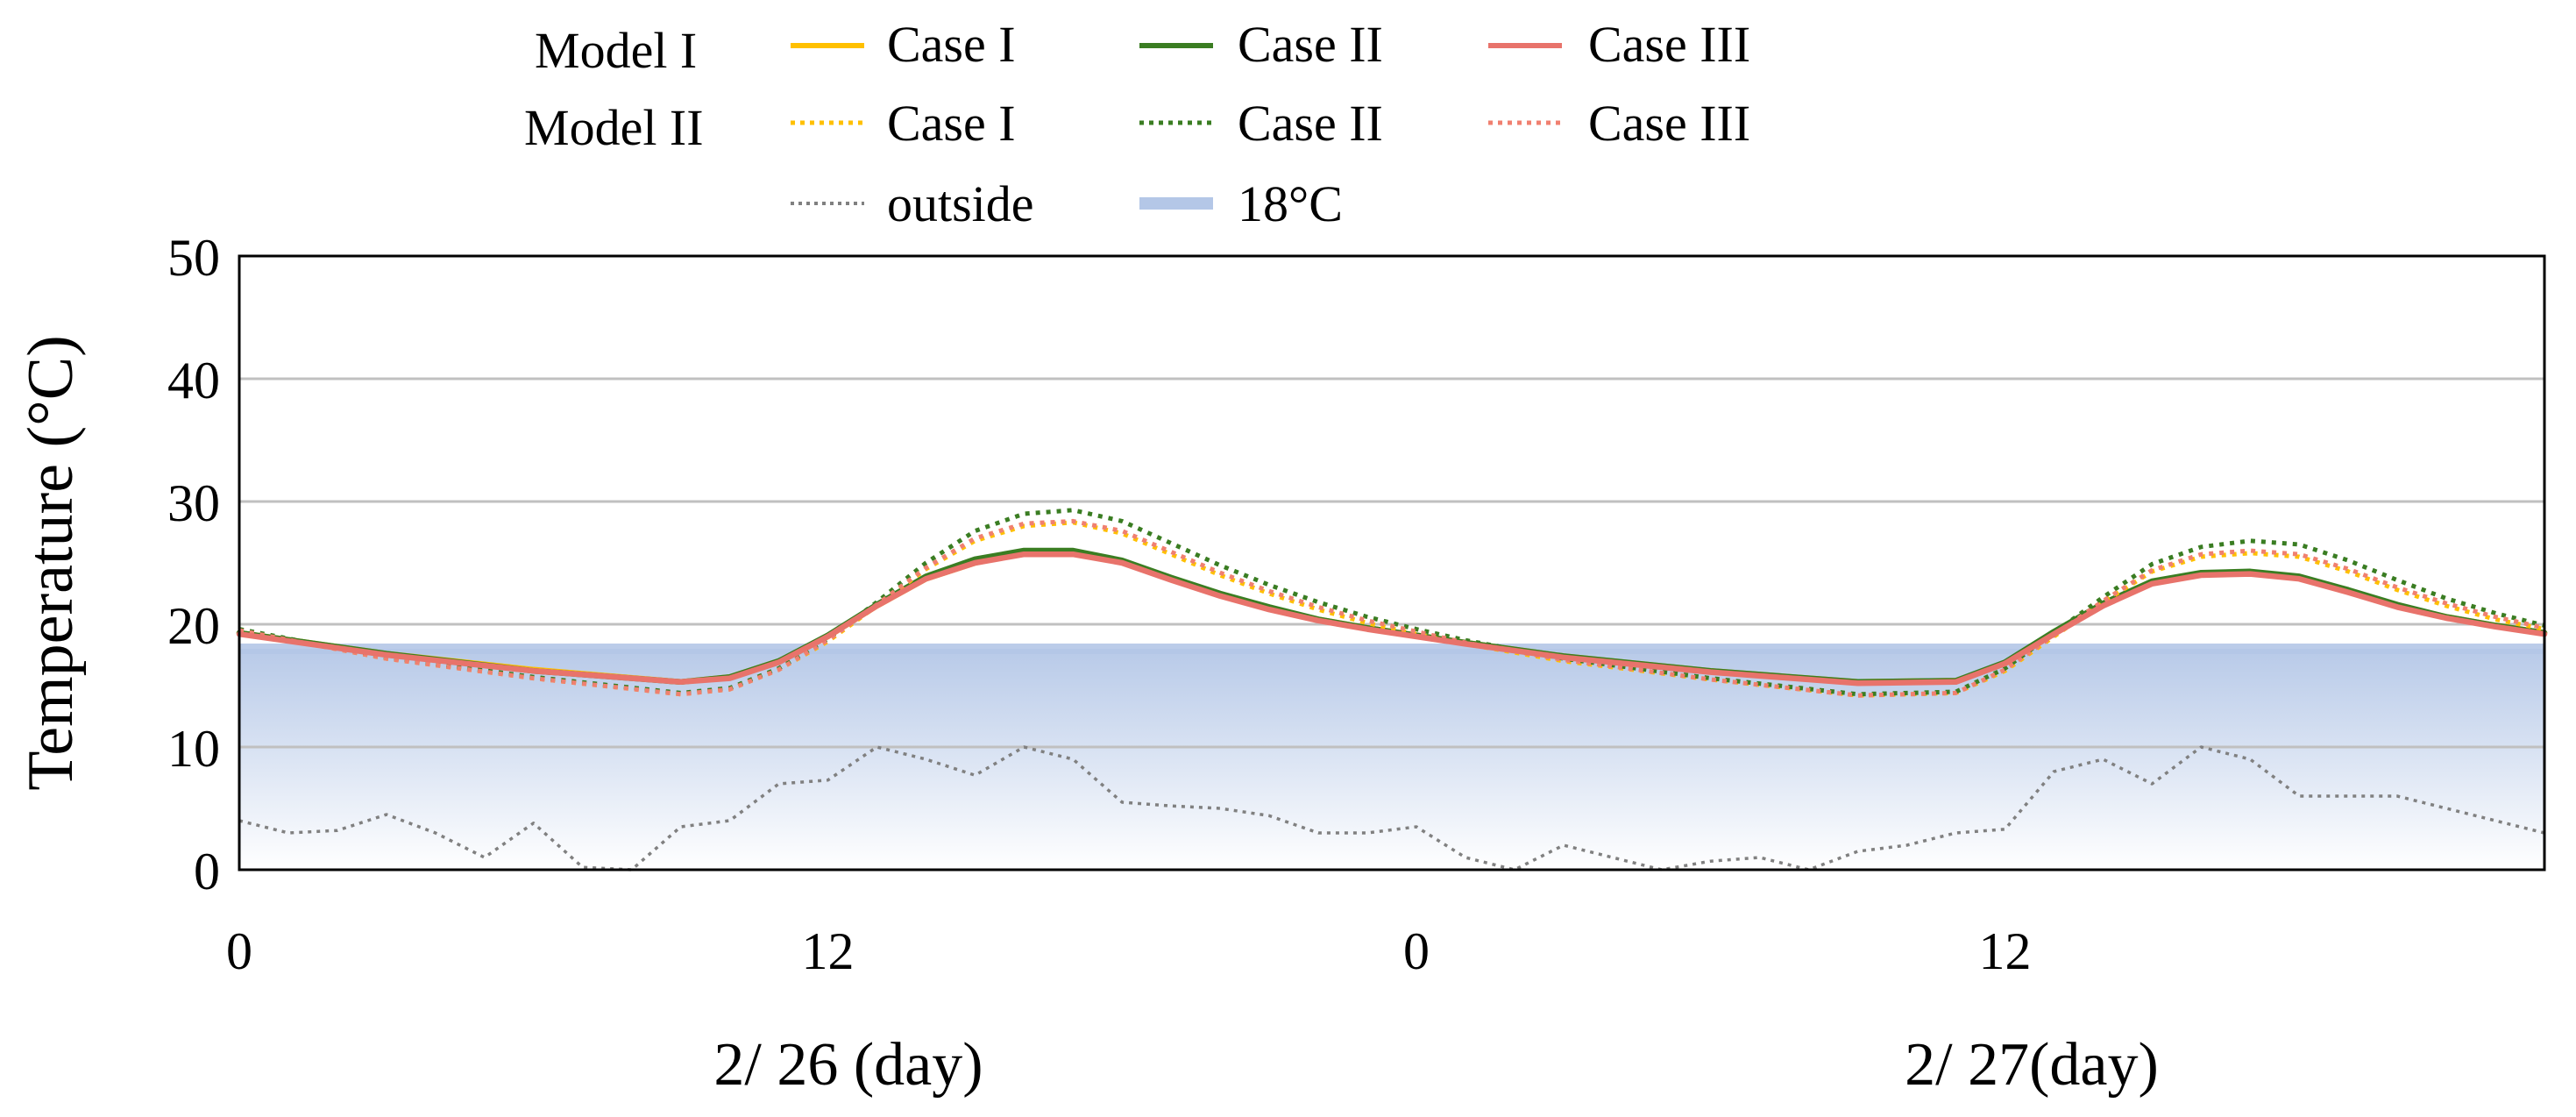 This screenshot has height=1117, width=2576. Describe the element at coordinates (614, 128) in the screenshot. I see `legend-row-label-model-ii: Model II` at that location.